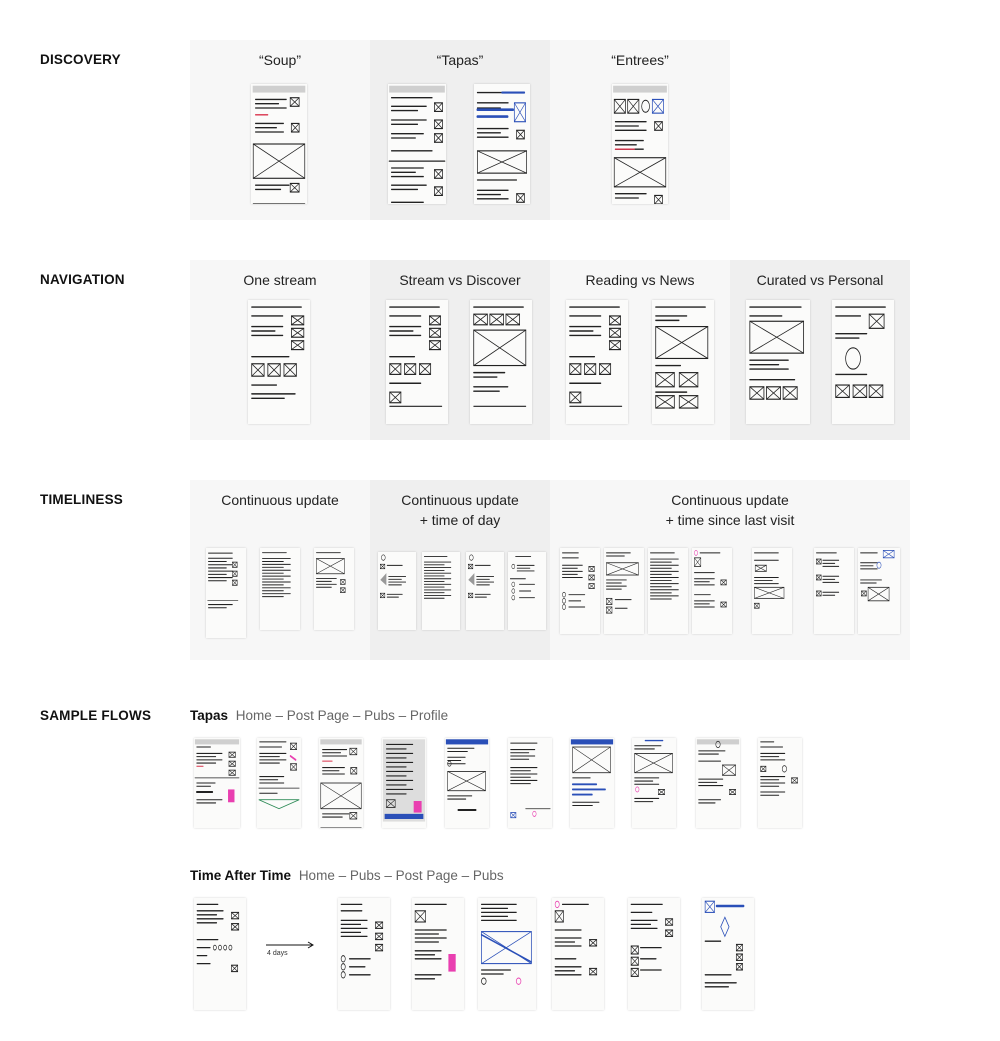 The height and width of the screenshot is (1041, 1000). I want to click on arrow-icon, so click(291, 944).